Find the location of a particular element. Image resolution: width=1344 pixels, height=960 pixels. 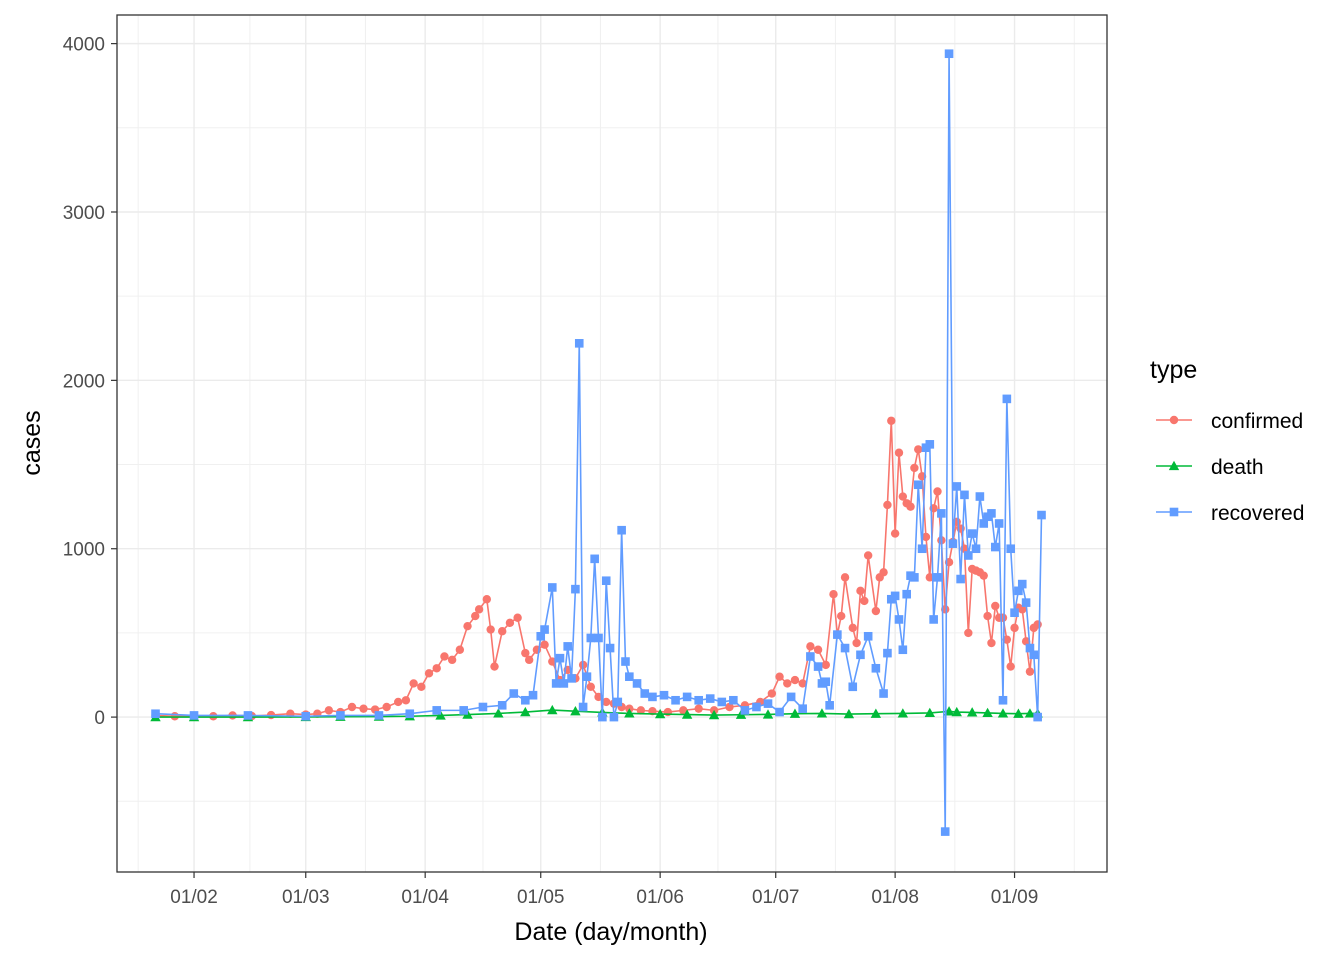

legend-key-marker is located at coordinates (1174, 465).